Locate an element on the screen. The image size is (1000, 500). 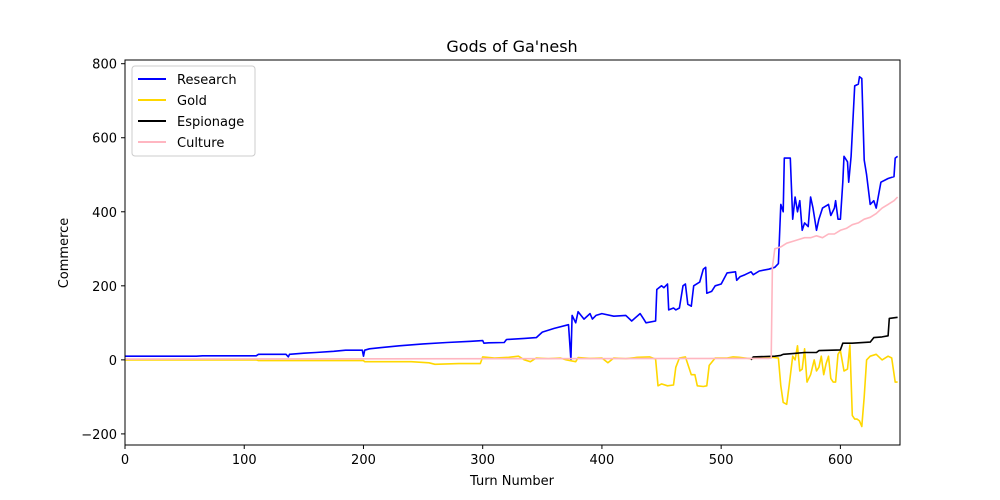
y-tick-label: 200 is located at coordinates (104, 287).